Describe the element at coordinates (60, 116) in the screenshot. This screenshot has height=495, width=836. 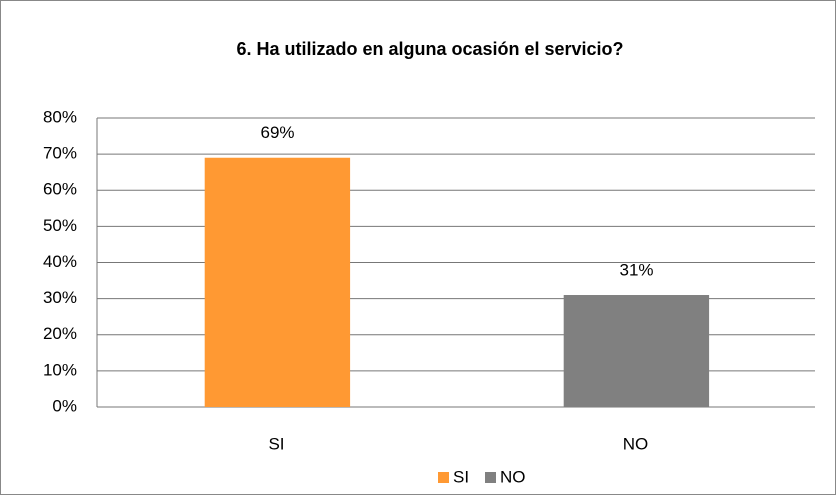
I see `y-tick-label: 80%` at that location.